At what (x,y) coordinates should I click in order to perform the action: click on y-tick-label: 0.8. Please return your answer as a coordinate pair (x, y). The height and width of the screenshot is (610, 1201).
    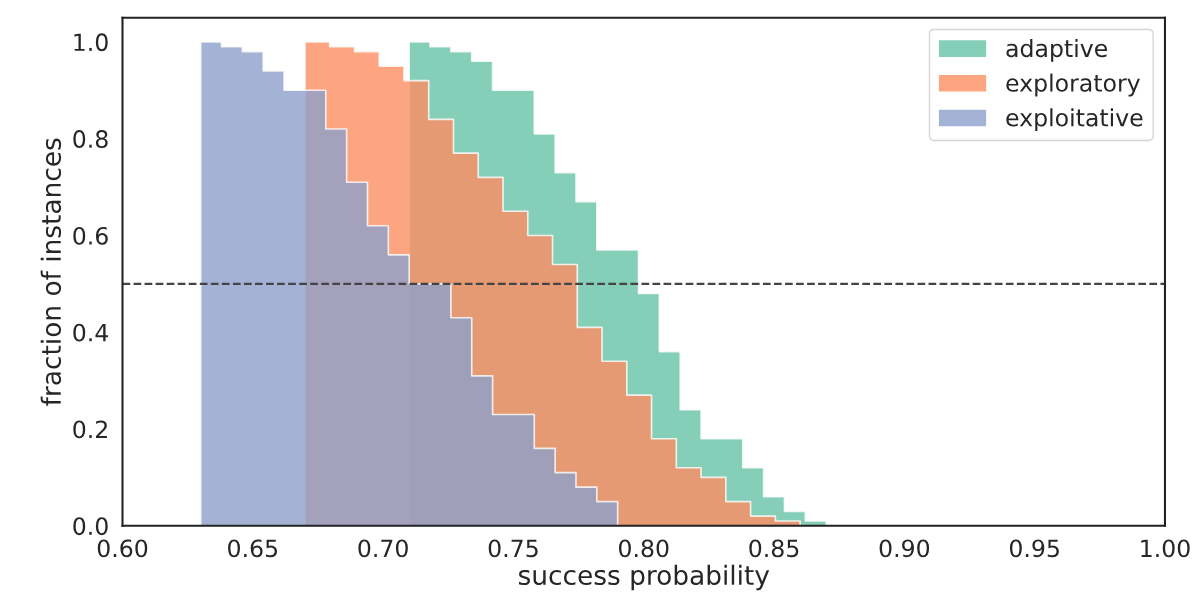
    Looking at the image, I should click on (90, 139).